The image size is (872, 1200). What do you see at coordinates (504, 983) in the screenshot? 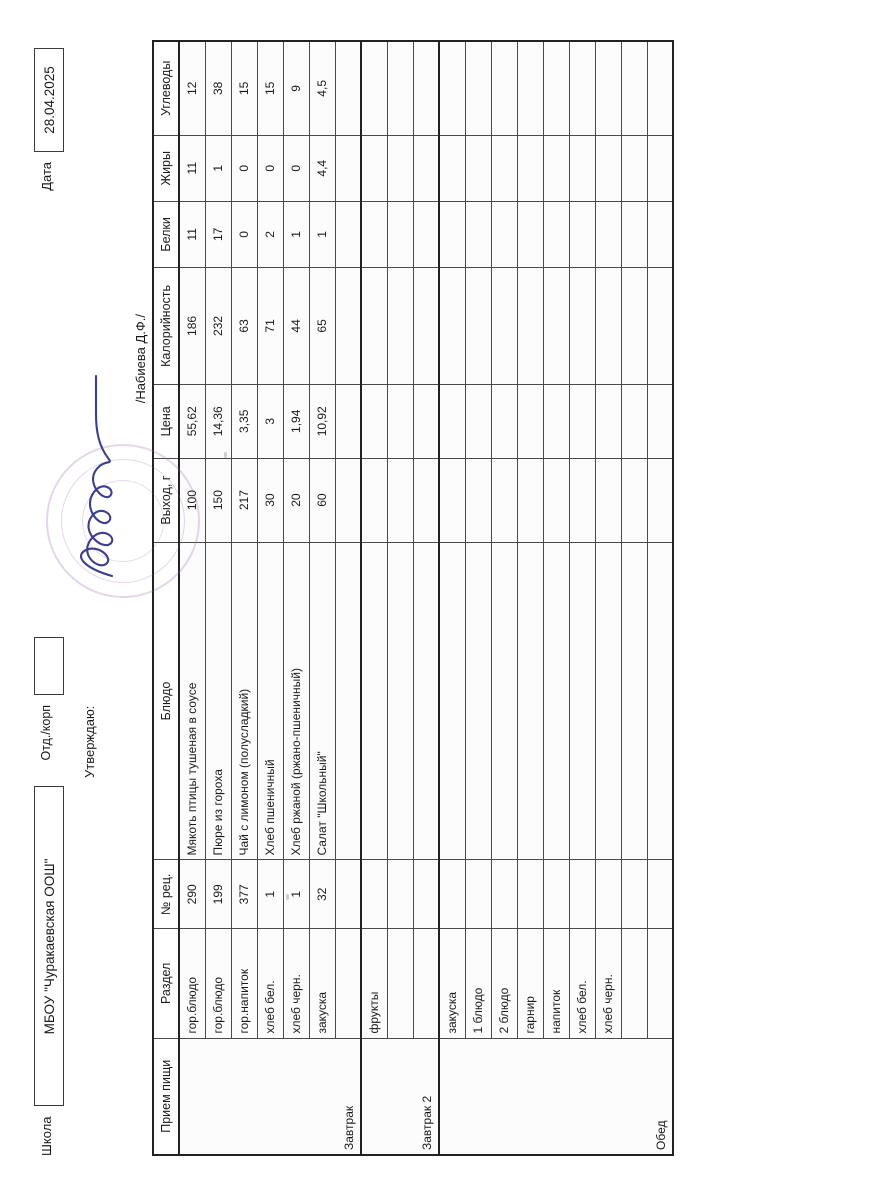
I see `cell-section: 2 блюдо` at bounding box center [504, 983].